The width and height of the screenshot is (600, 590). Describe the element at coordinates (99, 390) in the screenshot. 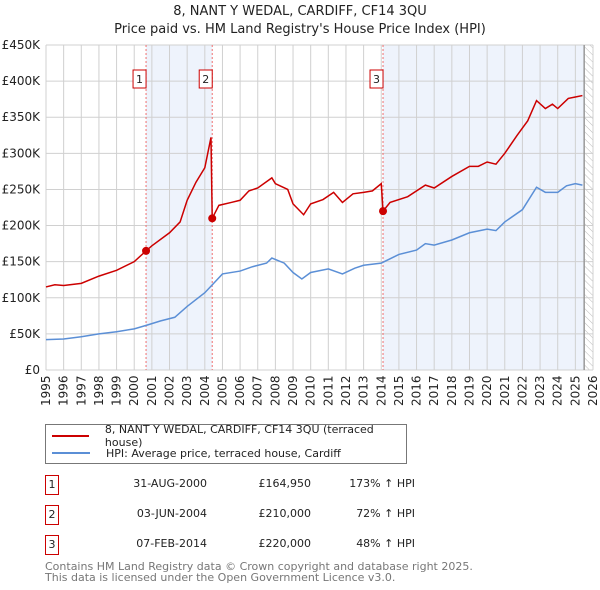

I see `x-tick-label: 1998` at that location.